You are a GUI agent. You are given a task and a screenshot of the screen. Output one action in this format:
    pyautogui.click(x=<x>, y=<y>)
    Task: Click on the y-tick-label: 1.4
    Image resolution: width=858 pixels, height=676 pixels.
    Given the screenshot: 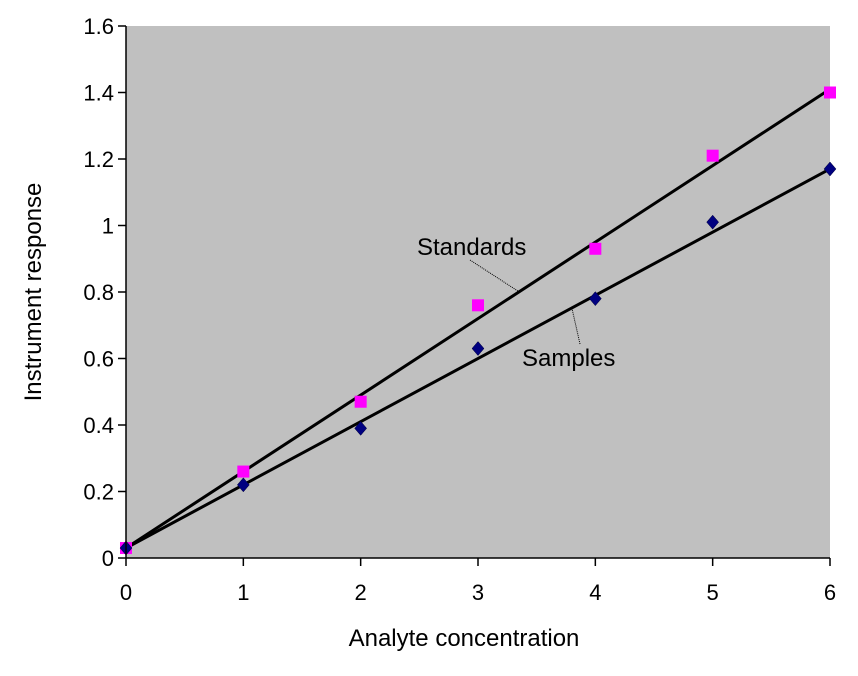 What is the action you would take?
    pyautogui.click(x=98, y=93)
    